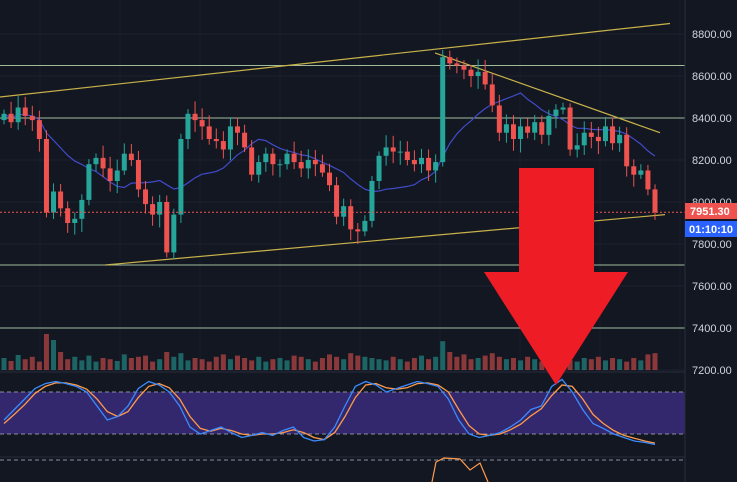  I want to click on down-arrow-annotation, so click(556, 276).